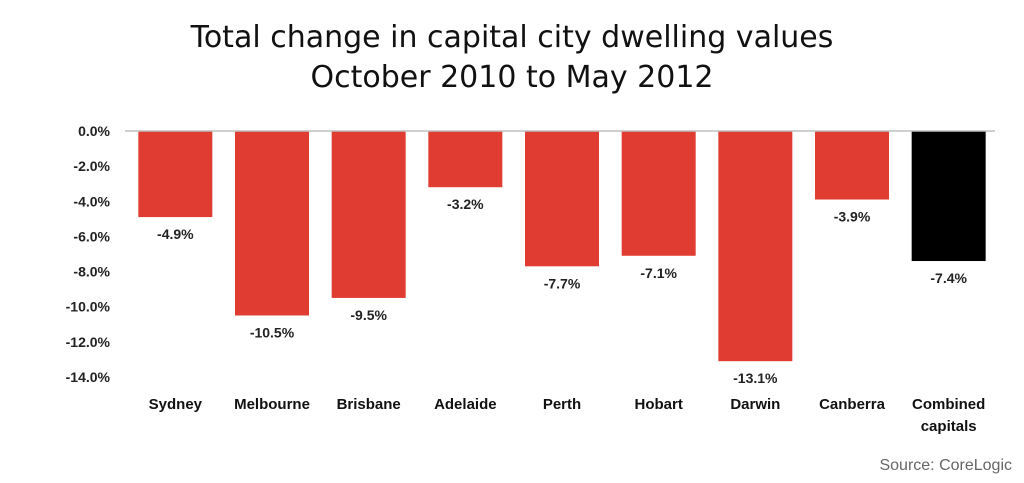  I want to click on y-tick-label: -6.0%, so click(91, 236).